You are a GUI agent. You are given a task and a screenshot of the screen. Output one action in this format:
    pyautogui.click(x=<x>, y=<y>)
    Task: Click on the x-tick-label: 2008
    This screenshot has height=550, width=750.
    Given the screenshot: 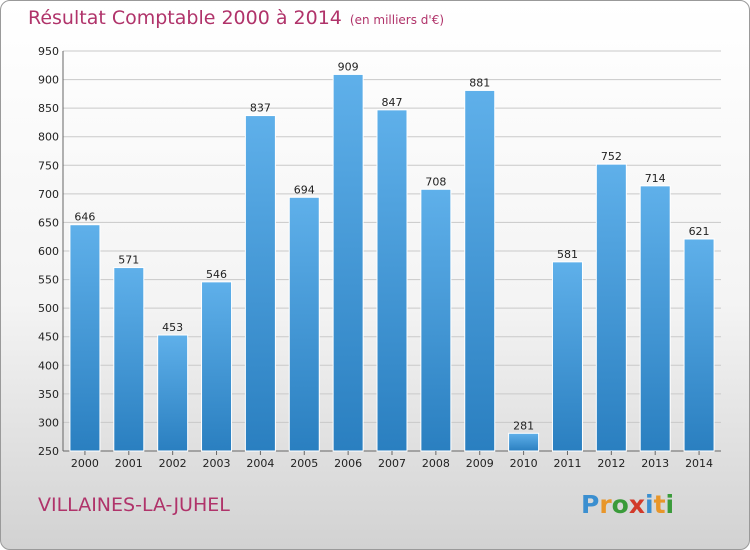 What is the action you would take?
    pyautogui.click(x=436, y=463)
    